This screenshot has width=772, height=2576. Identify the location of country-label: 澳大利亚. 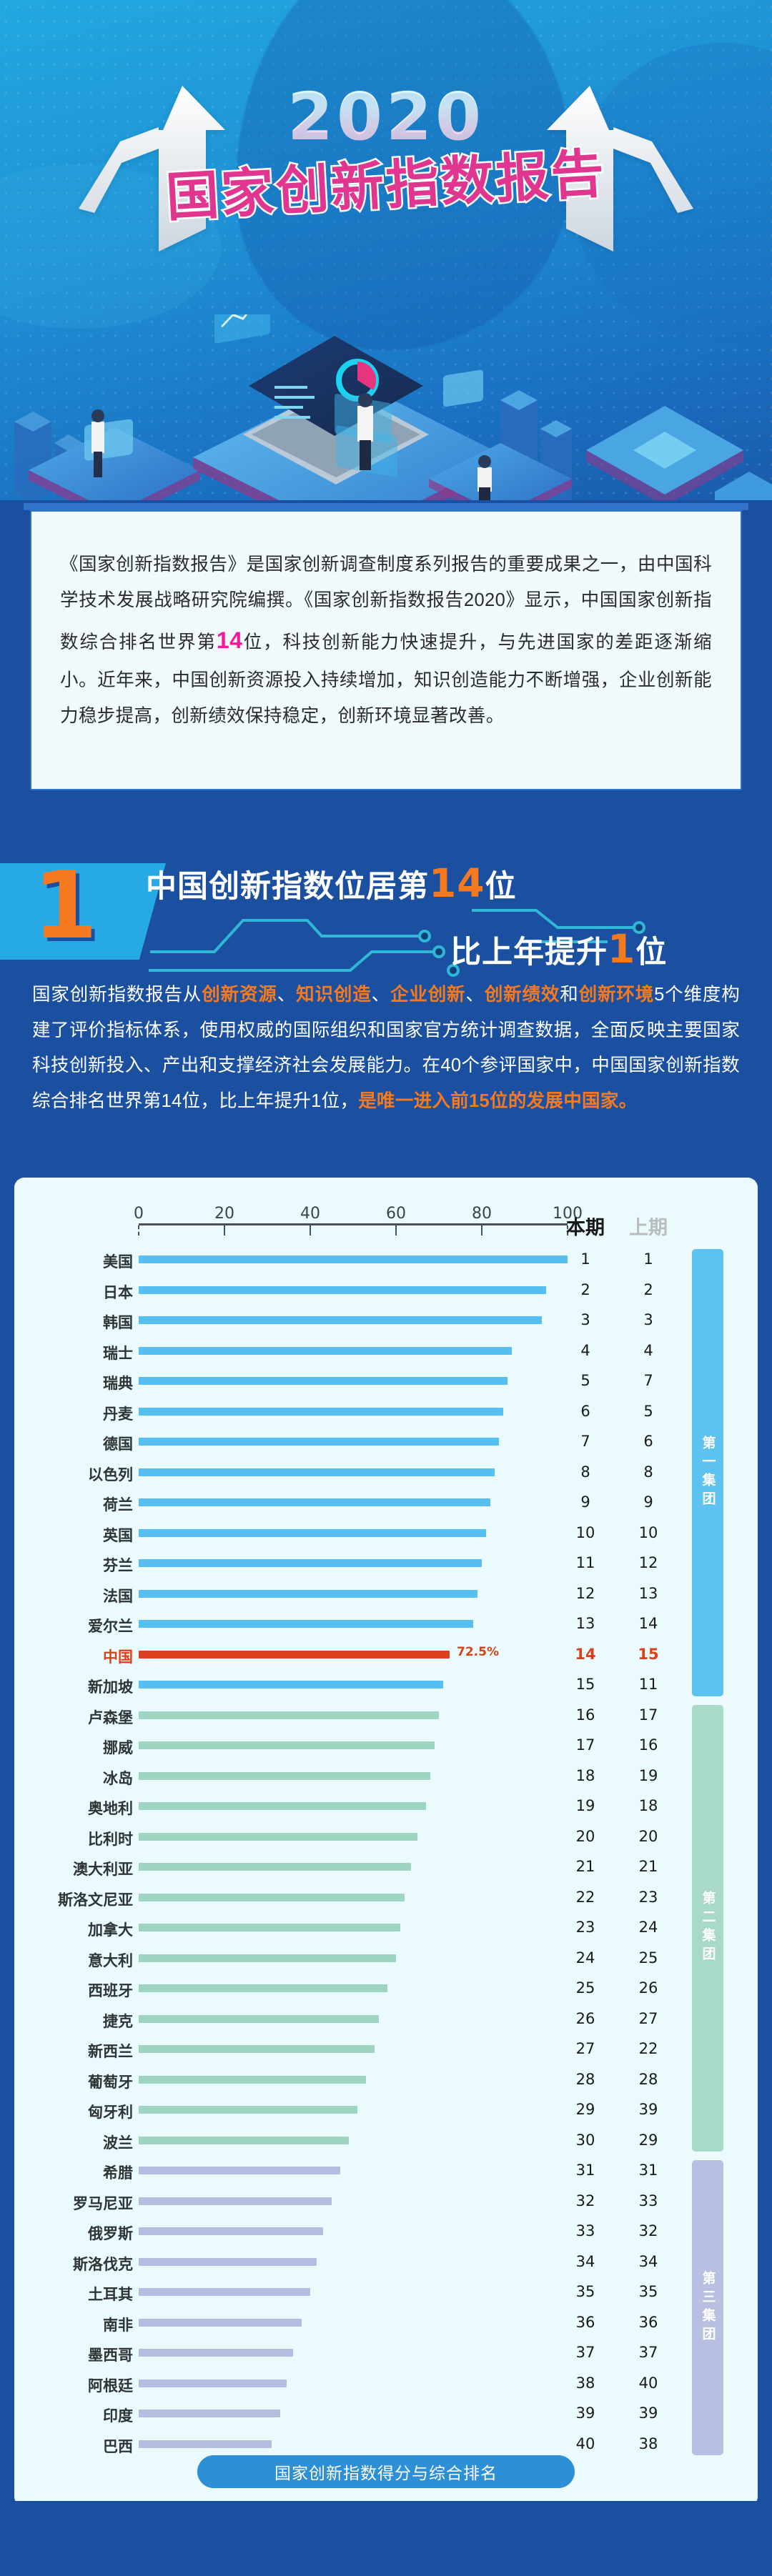
(103, 1869).